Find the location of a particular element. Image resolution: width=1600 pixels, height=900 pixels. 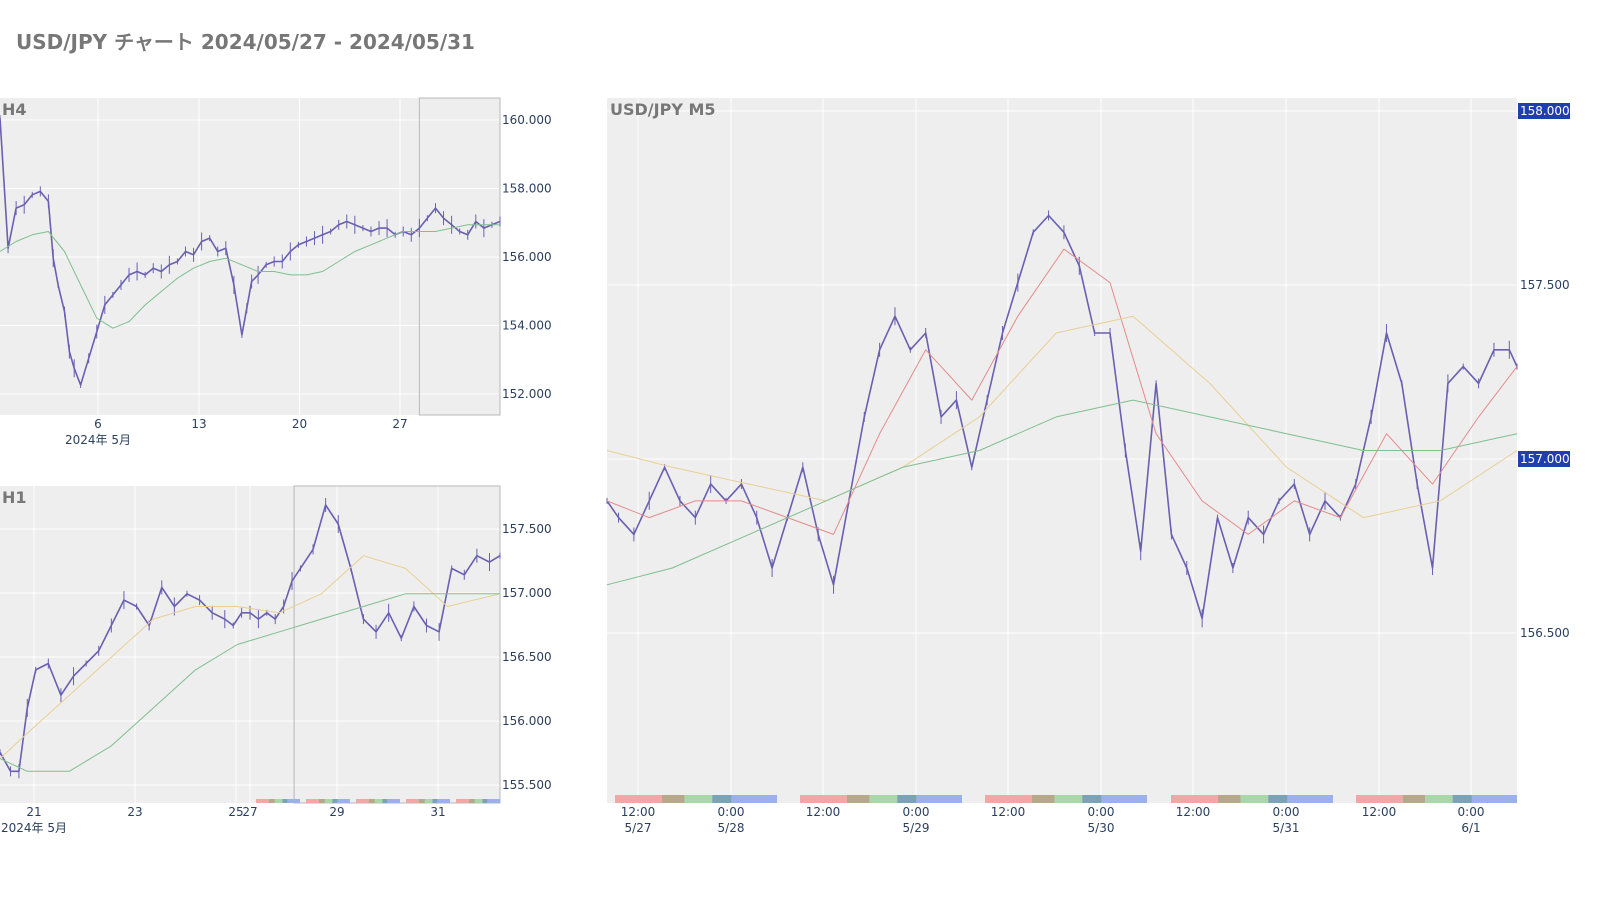

h1-xtick-5: 31 is located at coordinates (437, 812).